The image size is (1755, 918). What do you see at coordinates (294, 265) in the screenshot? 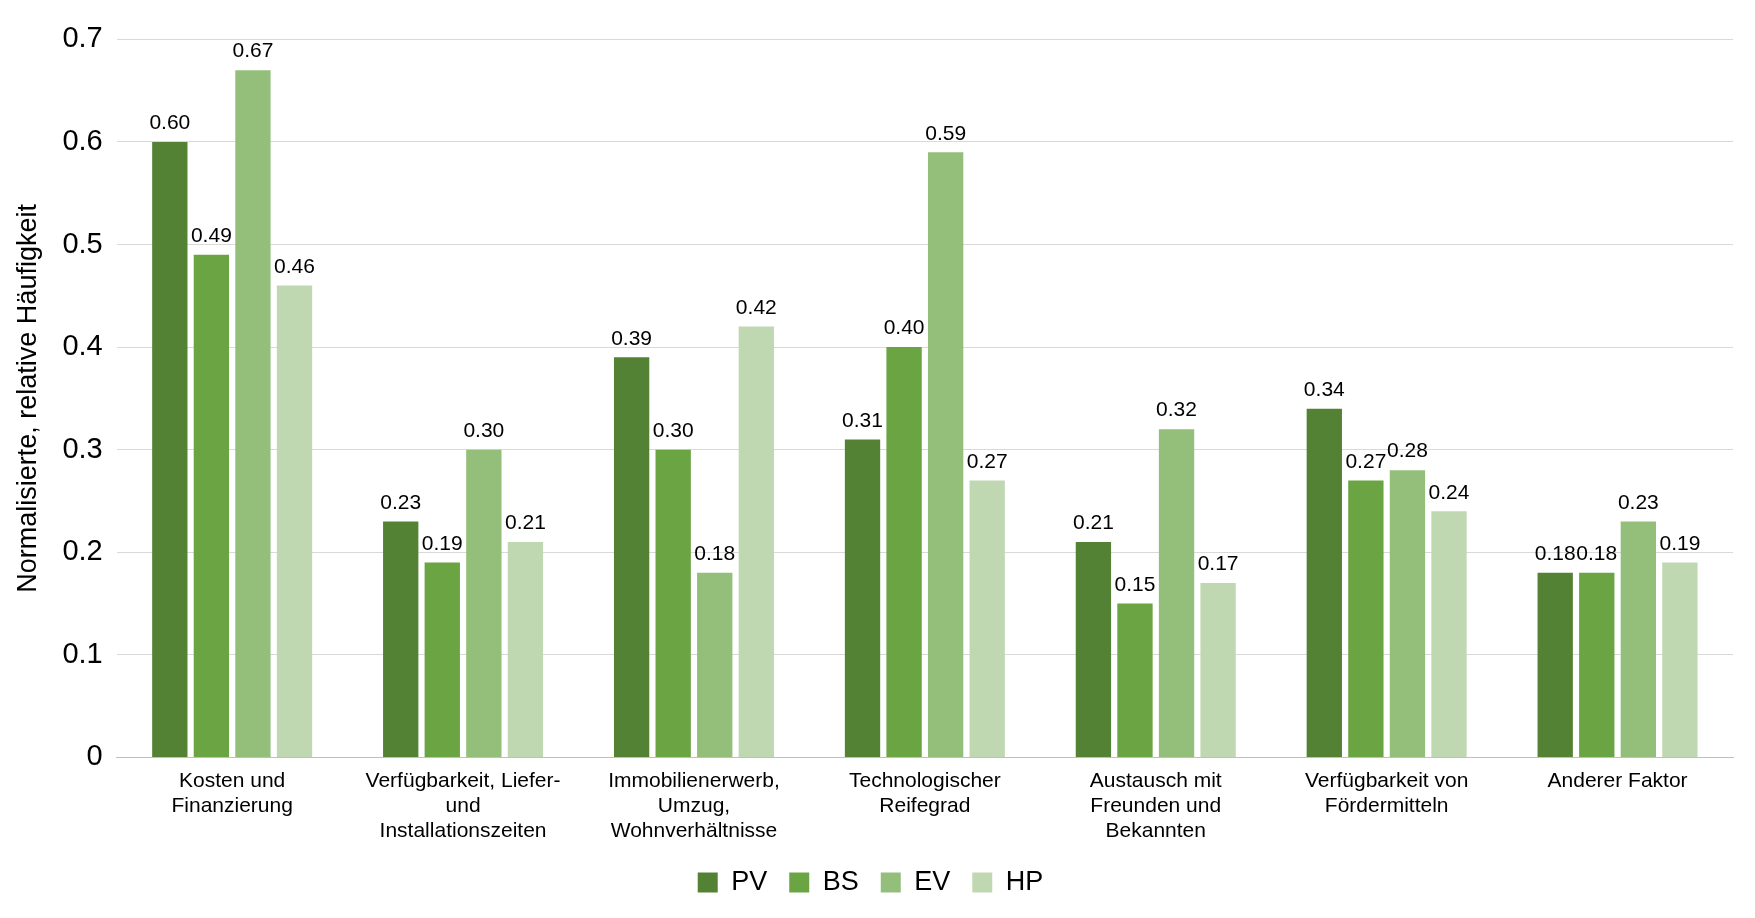
I see `data-label: 0.46` at bounding box center [294, 265].